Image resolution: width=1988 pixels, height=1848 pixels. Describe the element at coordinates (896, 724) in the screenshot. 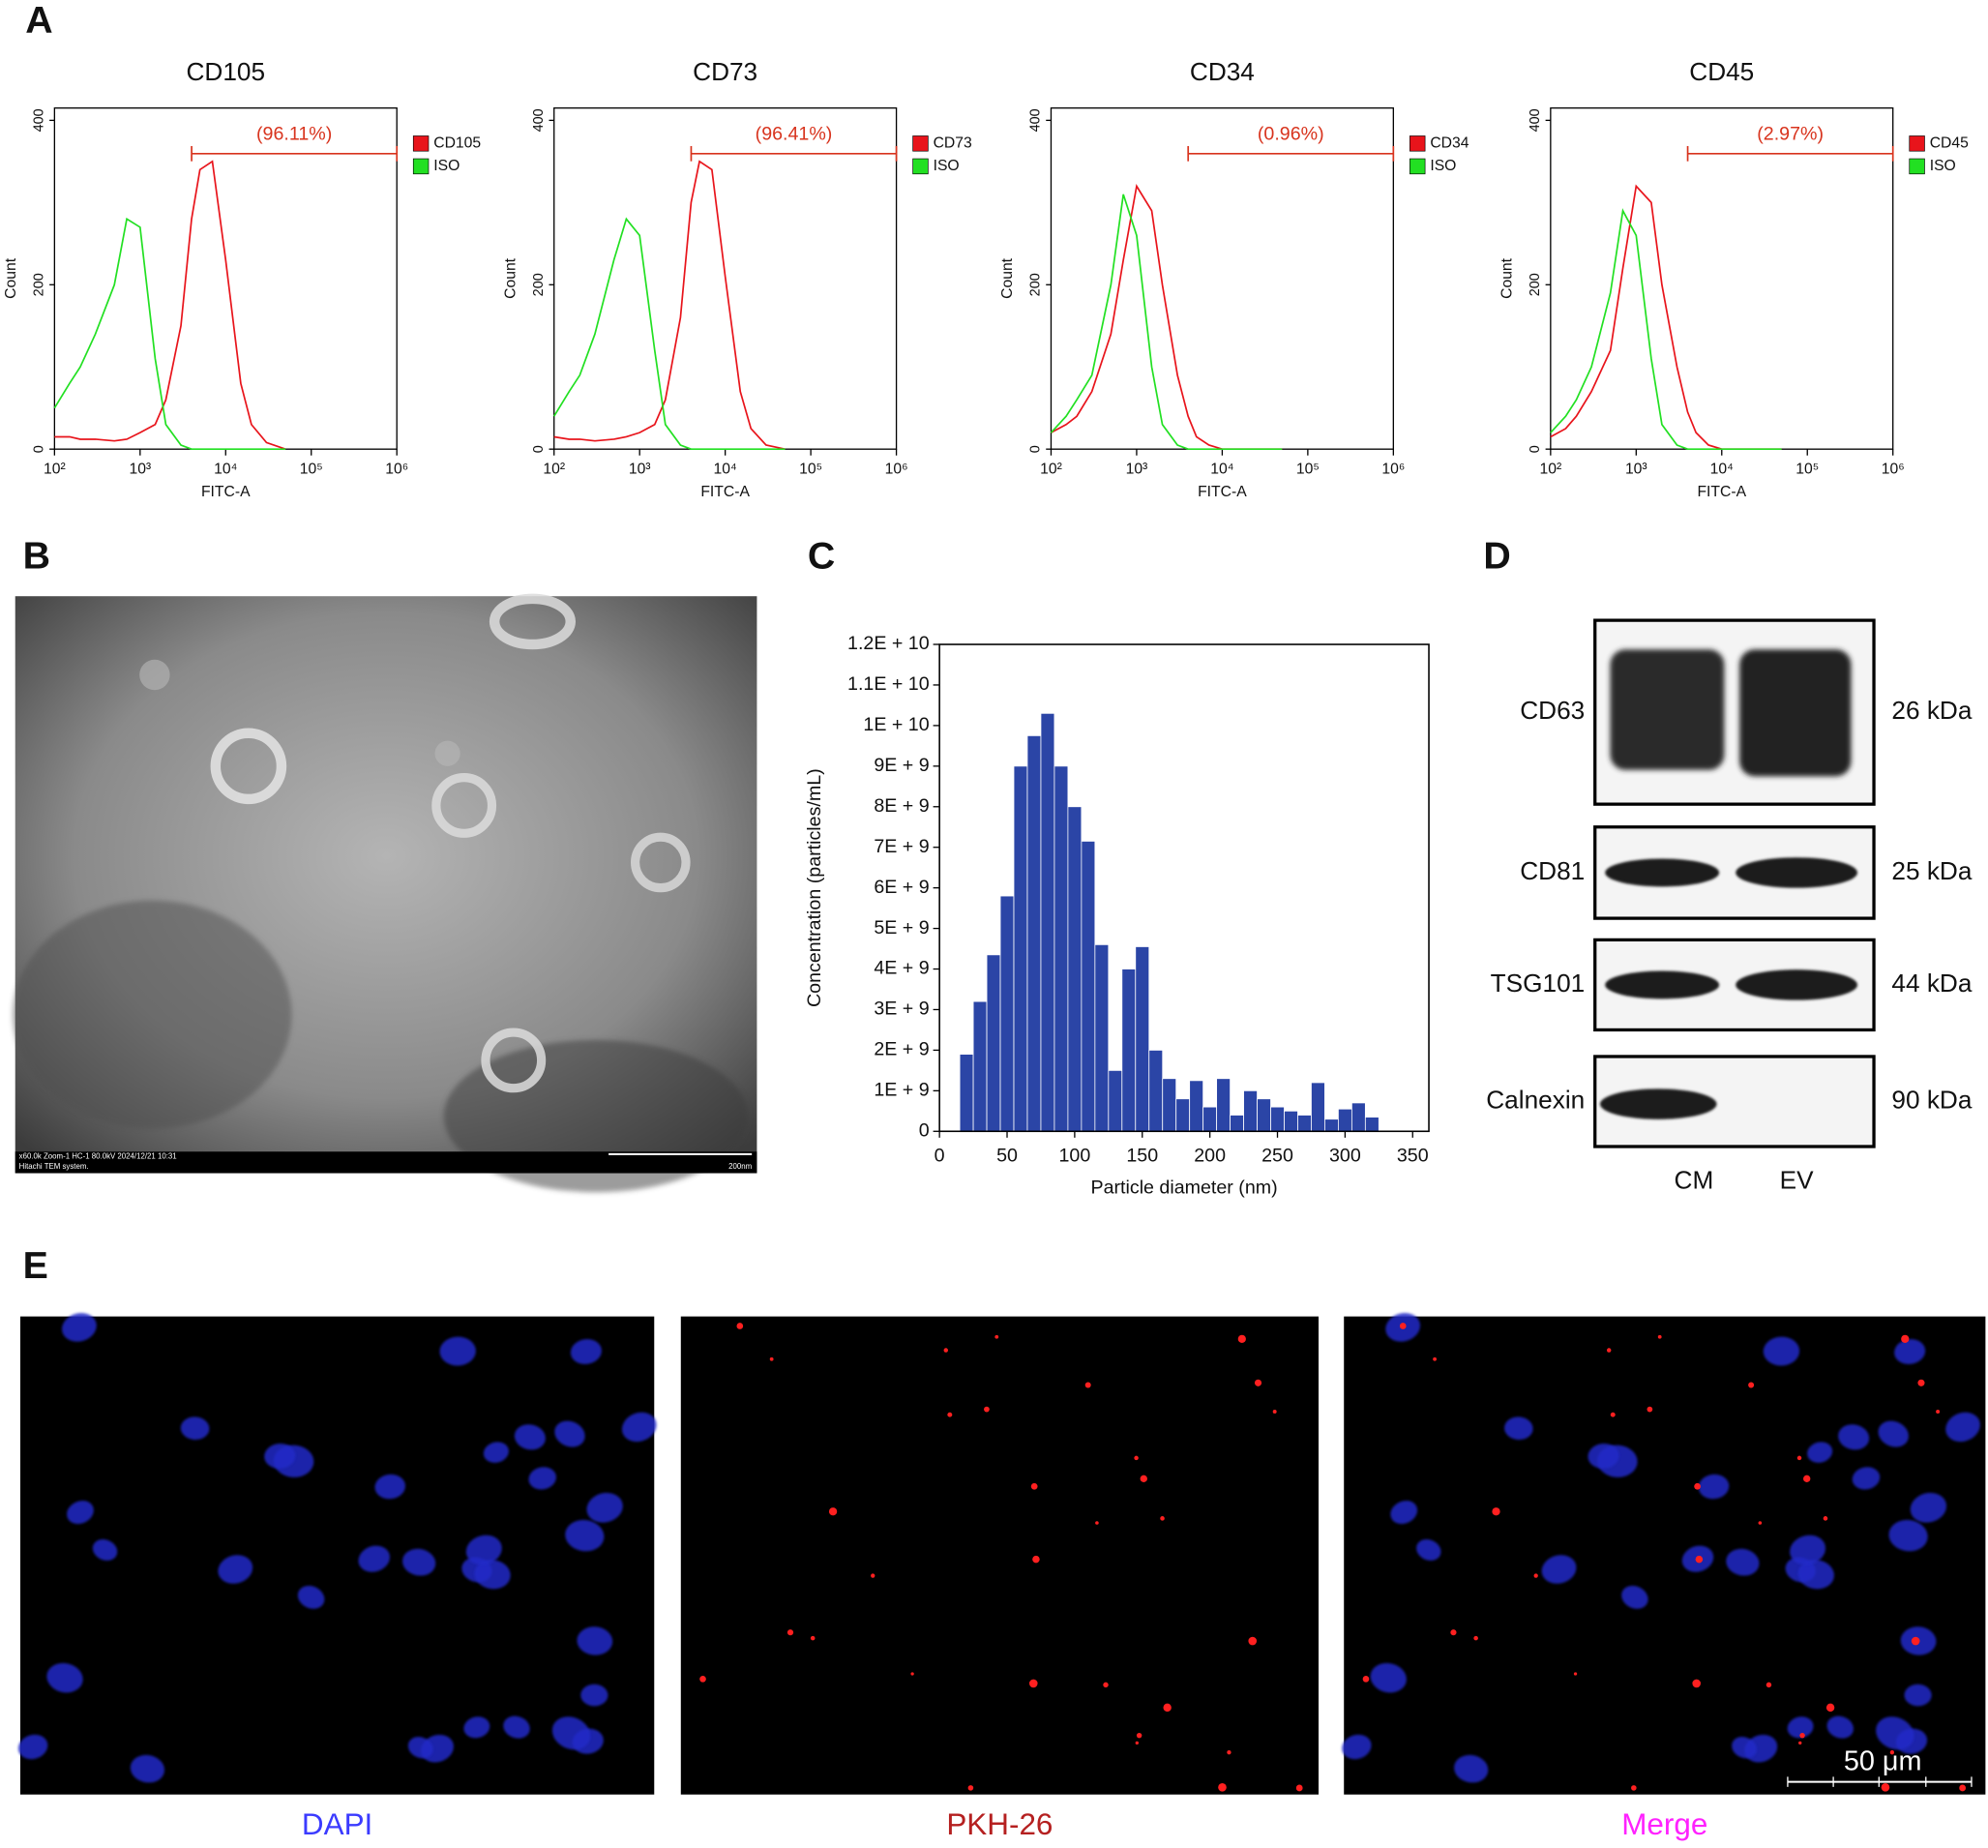

I see `y-tick-label: 1E + 10` at that location.